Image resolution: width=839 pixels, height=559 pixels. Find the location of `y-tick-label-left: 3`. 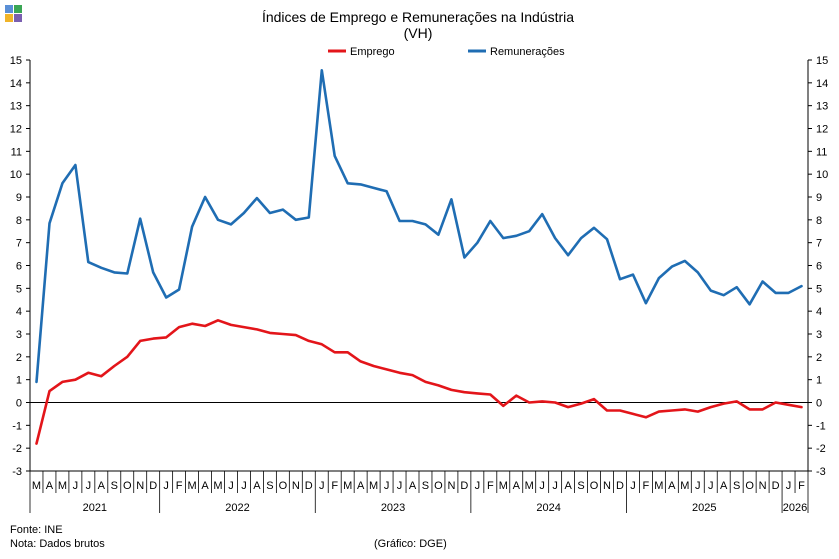

y-tick-label-left: 3 is located at coordinates (19, 335).